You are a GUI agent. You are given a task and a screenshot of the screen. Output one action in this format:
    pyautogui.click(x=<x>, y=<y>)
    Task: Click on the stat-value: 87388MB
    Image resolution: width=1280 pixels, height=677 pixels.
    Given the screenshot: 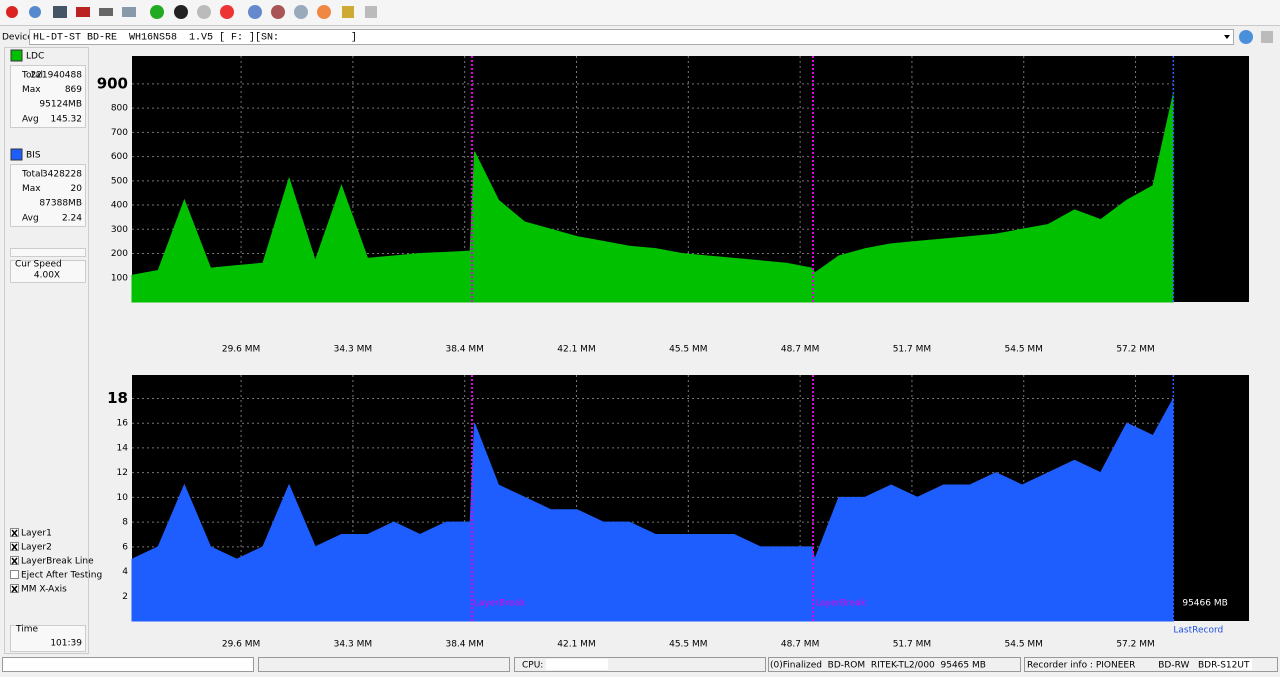 What is the action you would take?
    pyautogui.click(x=60, y=204)
    